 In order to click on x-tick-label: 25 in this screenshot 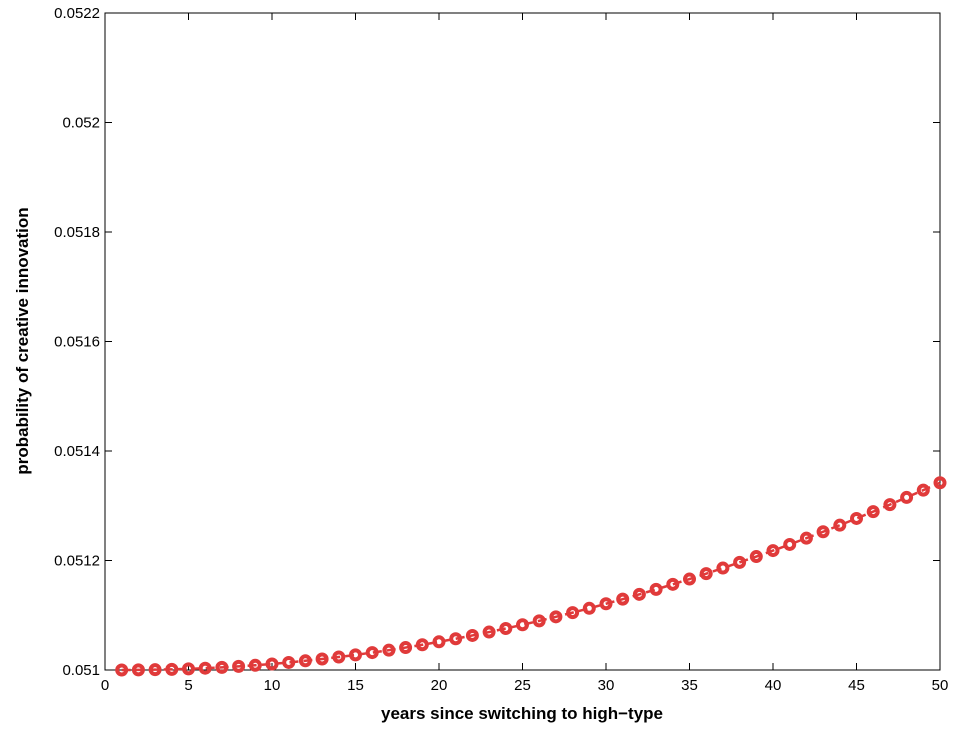, I will do `click(522, 685)`.